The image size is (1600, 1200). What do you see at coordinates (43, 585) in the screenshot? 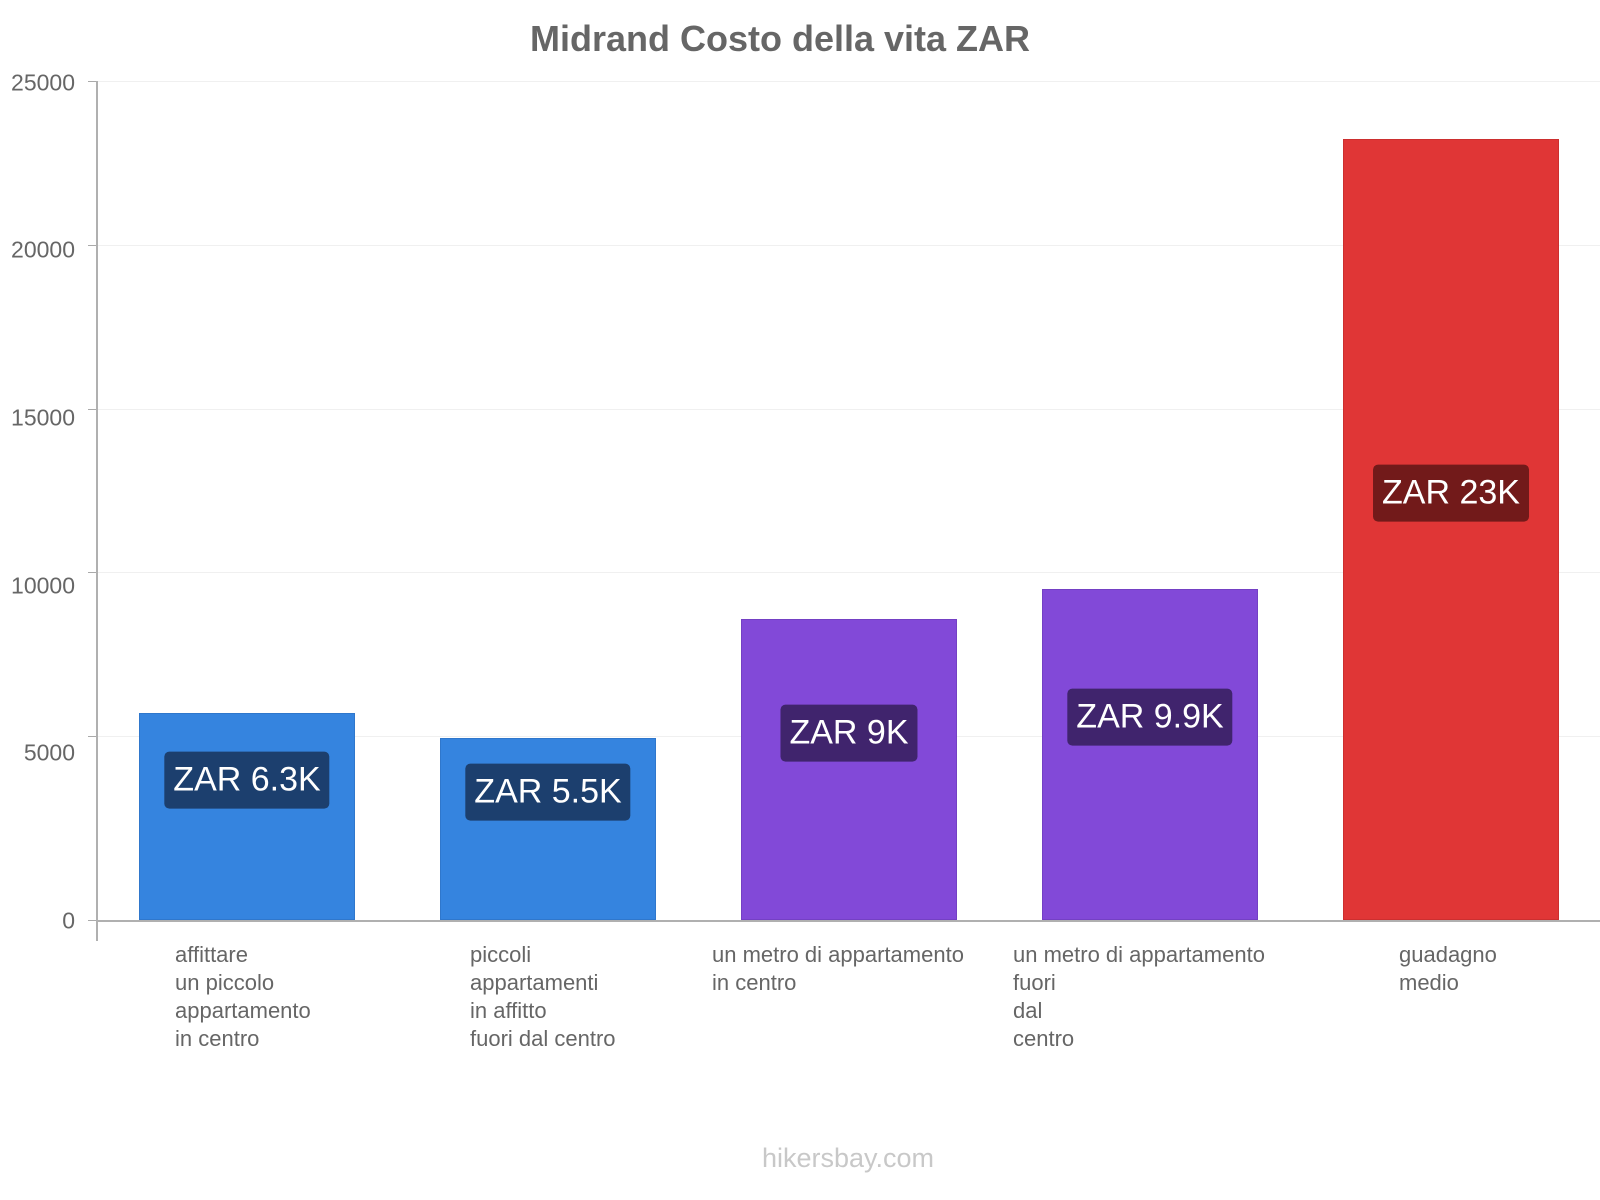
I see `y-tick-label: 10000` at bounding box center [43, 585].